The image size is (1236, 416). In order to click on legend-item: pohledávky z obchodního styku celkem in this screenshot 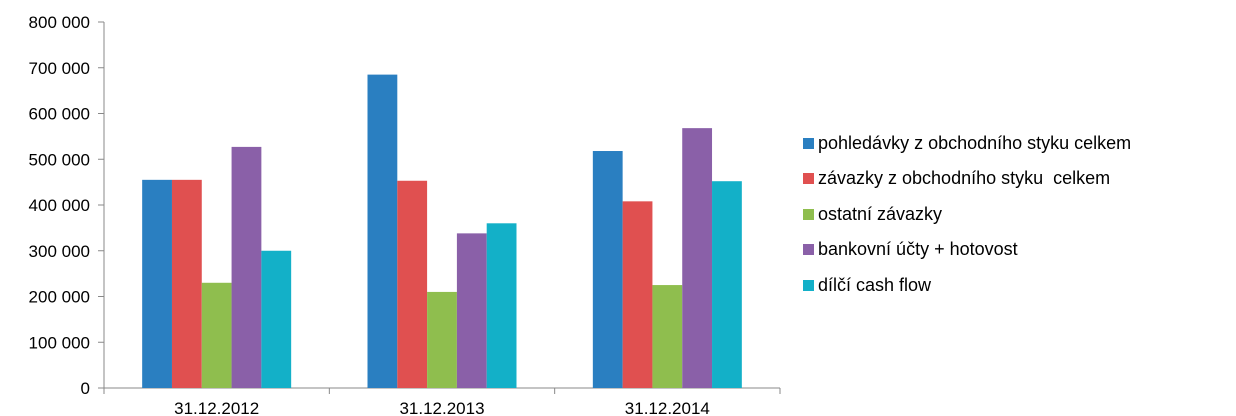, I will do `click(967, 143)`.